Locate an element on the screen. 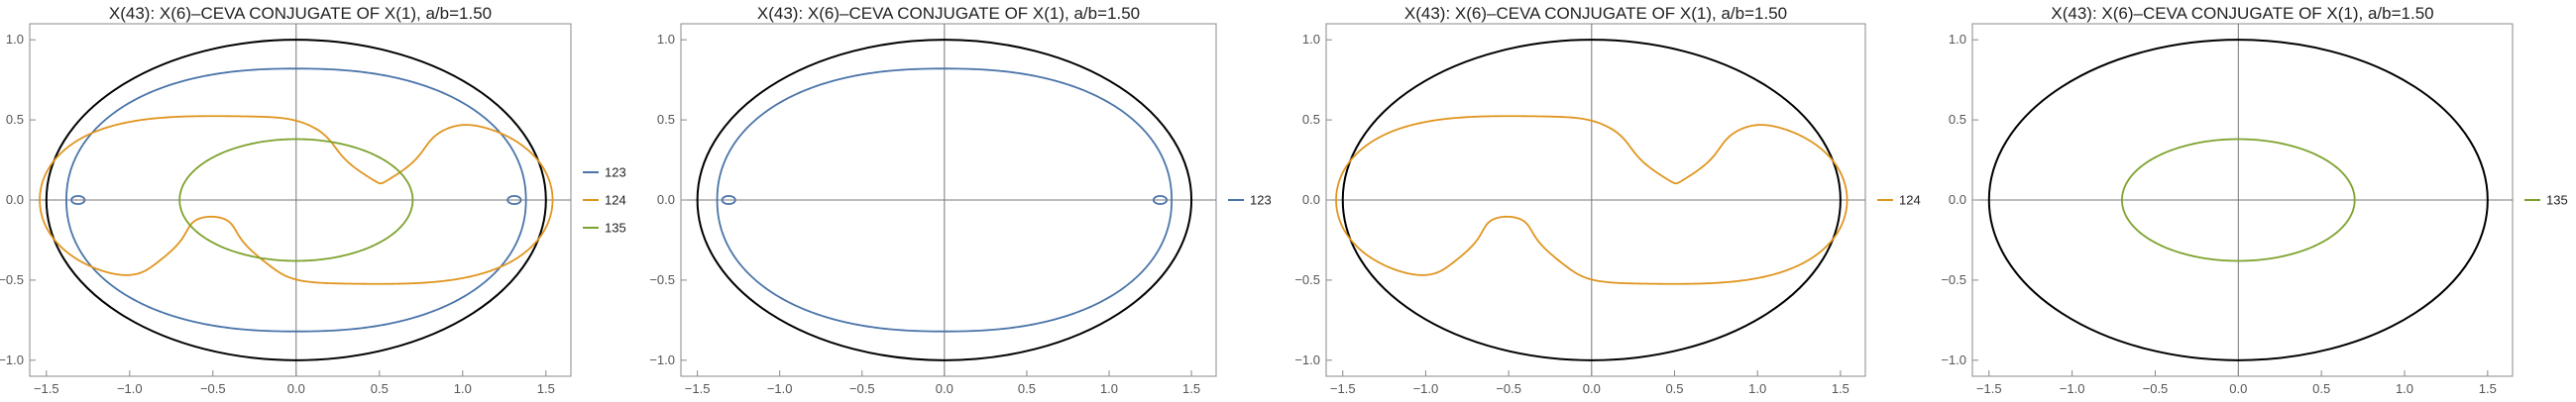  legend: 124 is located at coordinates (1899, 200).